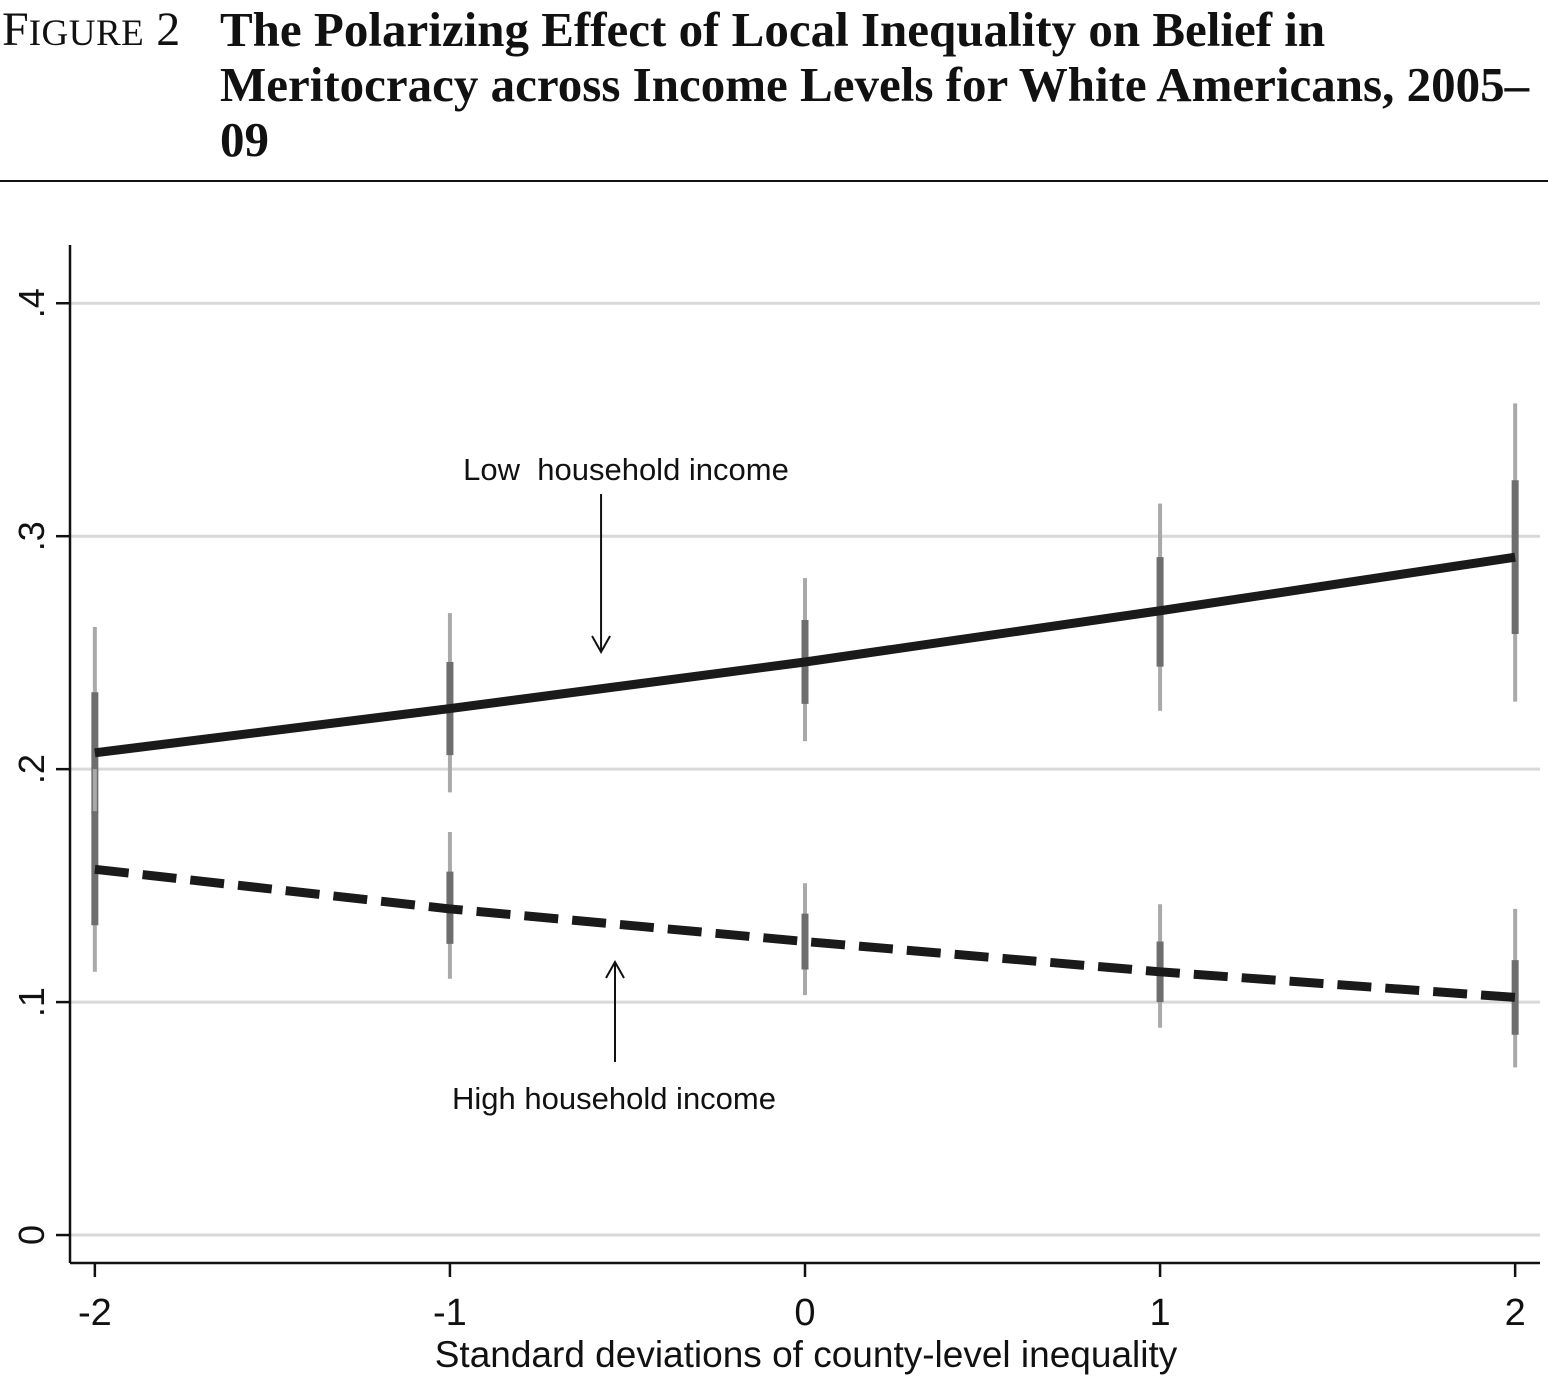  Describe the element at coordinates (804, 1313) in the screenshot. I see `x-tick-label: 0` at that location.